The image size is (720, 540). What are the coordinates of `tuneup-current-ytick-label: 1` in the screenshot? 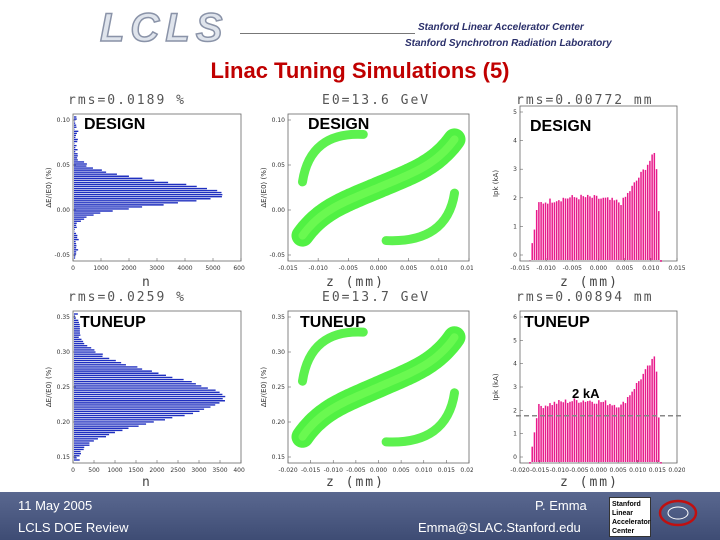 It's located at (515, 434).